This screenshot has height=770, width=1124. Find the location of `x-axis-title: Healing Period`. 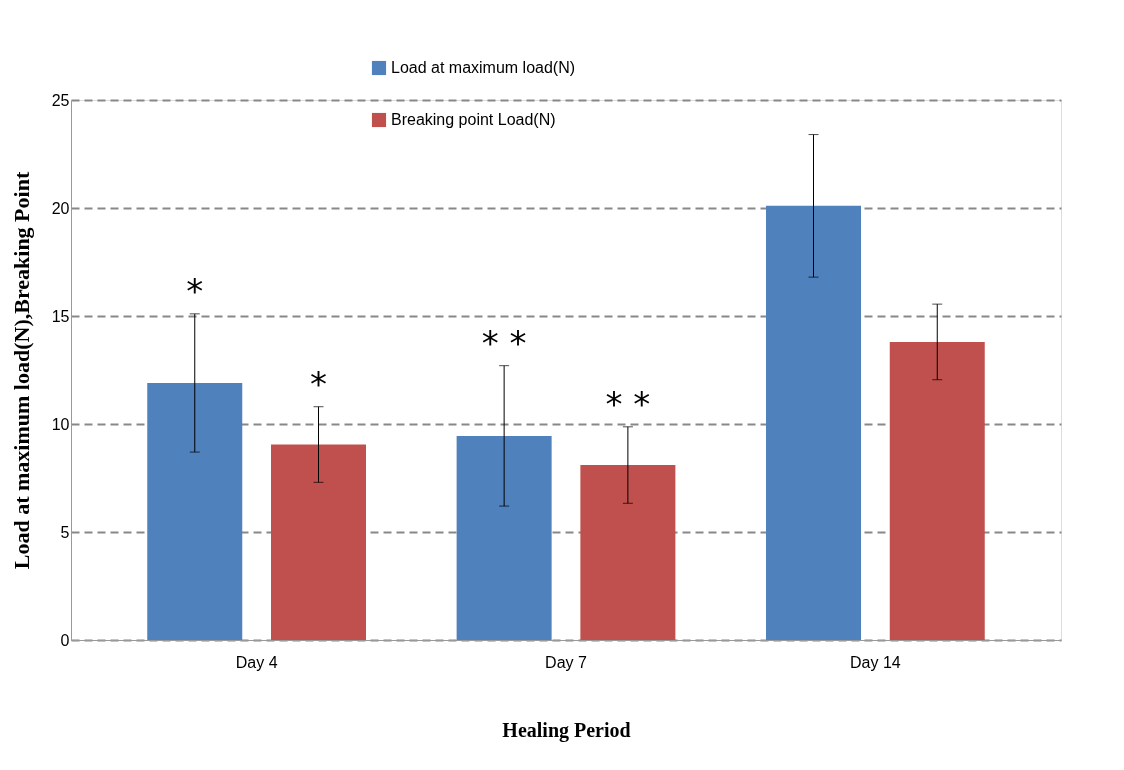

x-axis-title: Healing Period is located at coordinates (566, 730).